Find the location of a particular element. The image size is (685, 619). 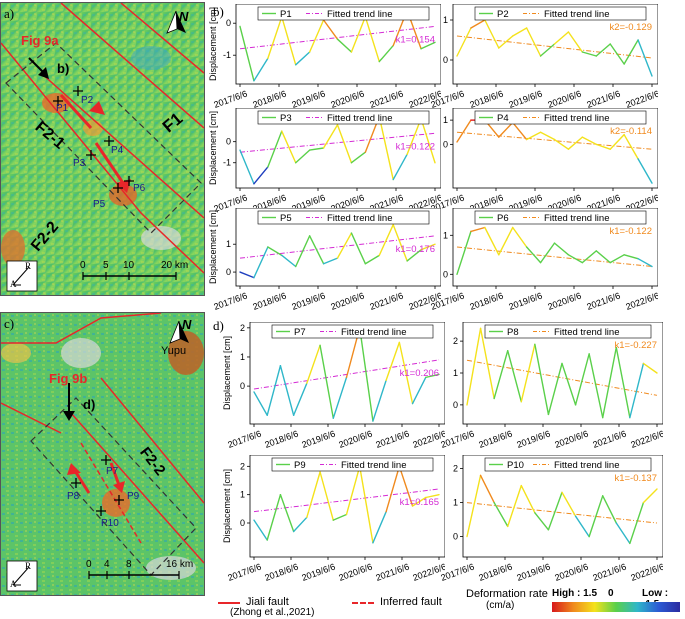

k-value-label: k1=0.165 is located at coordinates (419, 502).